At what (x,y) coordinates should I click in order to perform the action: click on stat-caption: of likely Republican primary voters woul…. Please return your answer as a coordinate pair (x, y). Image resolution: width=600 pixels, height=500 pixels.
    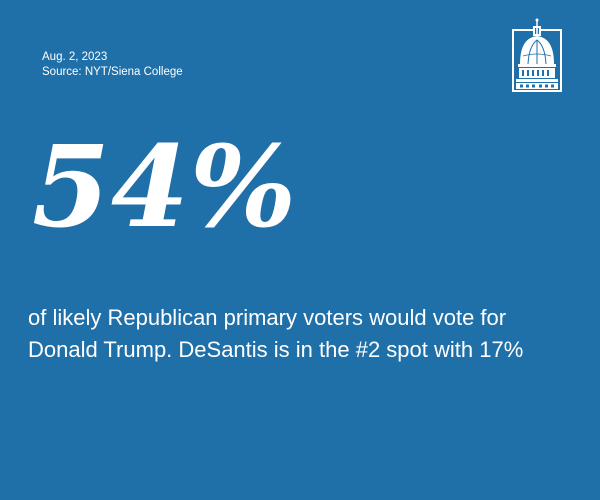
    Looking at the image, I should click on (276, 333).